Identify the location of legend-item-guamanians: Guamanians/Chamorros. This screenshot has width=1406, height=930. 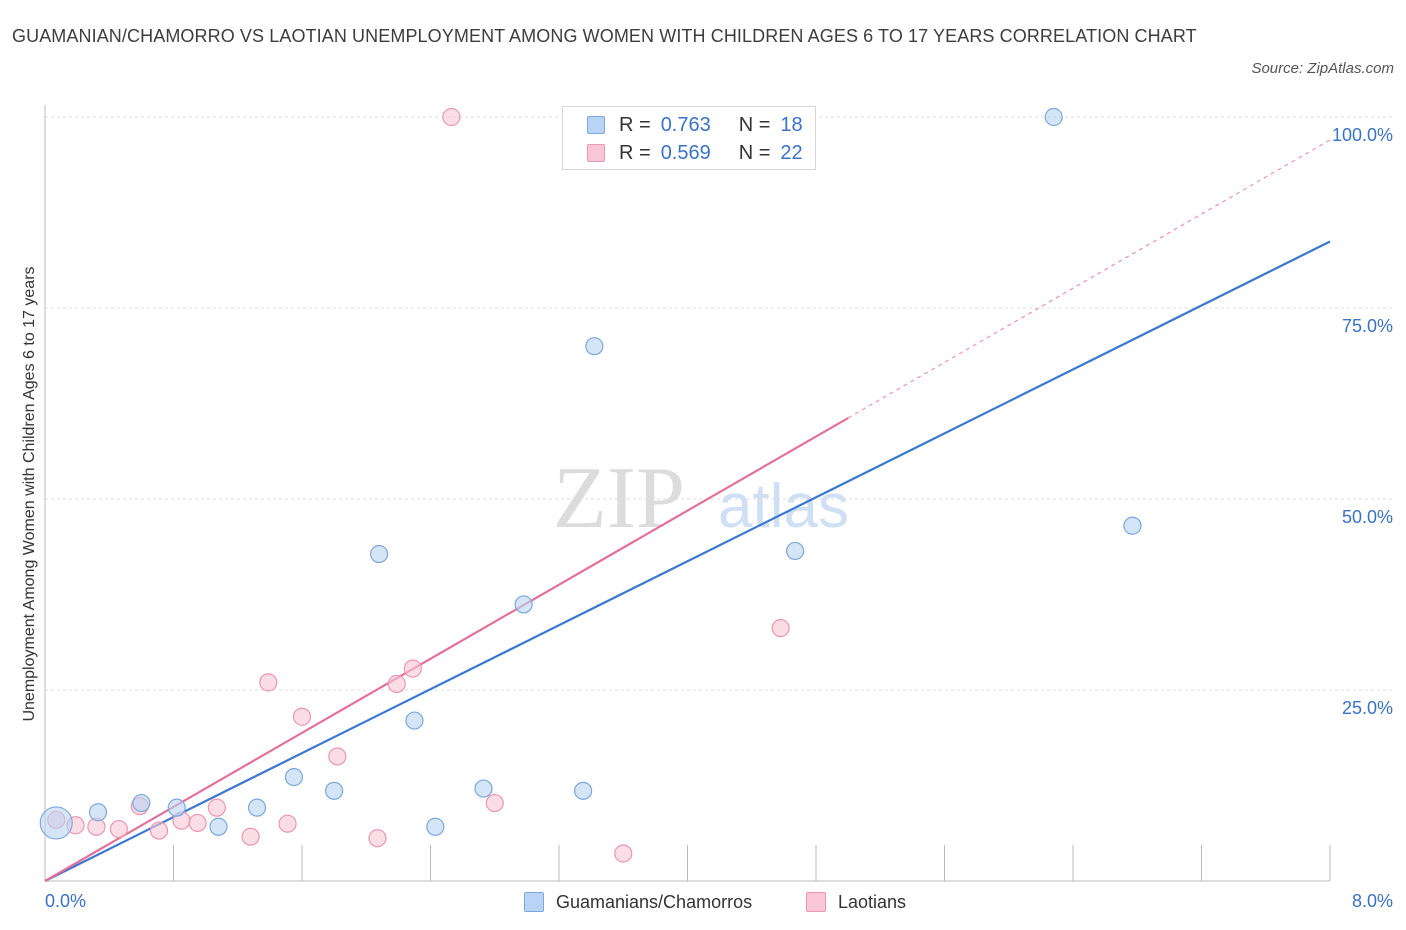
(638, 902).